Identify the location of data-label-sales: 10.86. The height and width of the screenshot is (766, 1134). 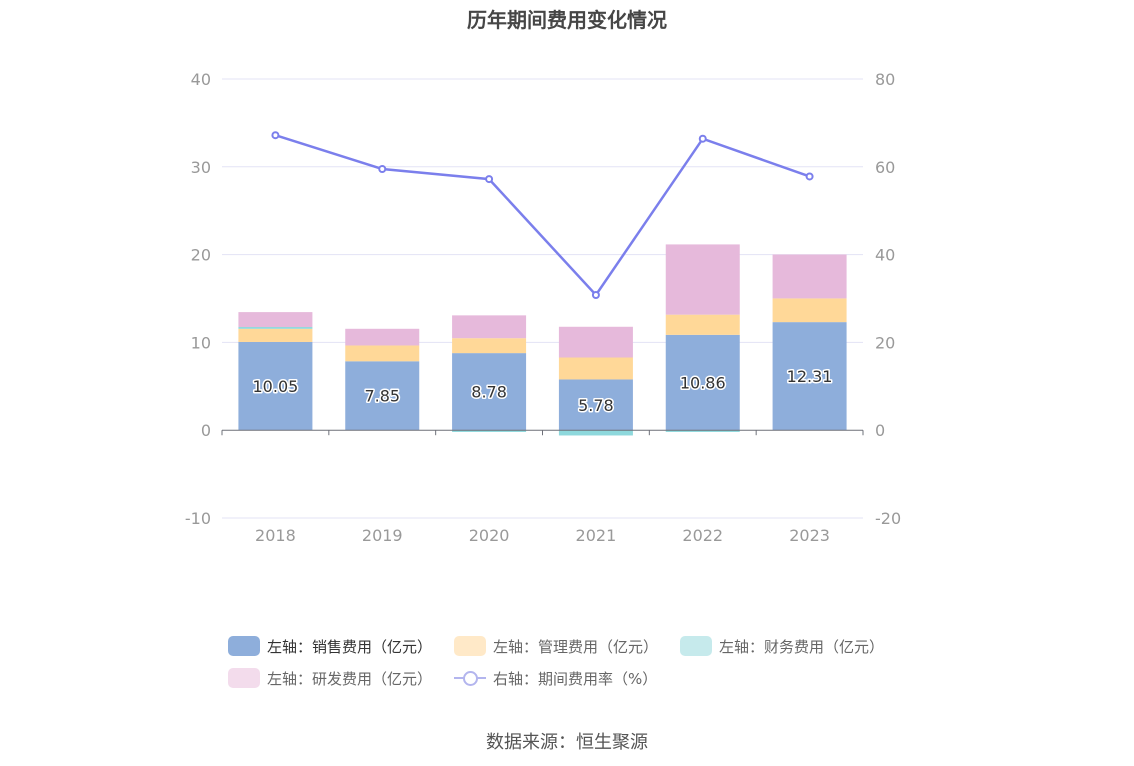
(703, 383).